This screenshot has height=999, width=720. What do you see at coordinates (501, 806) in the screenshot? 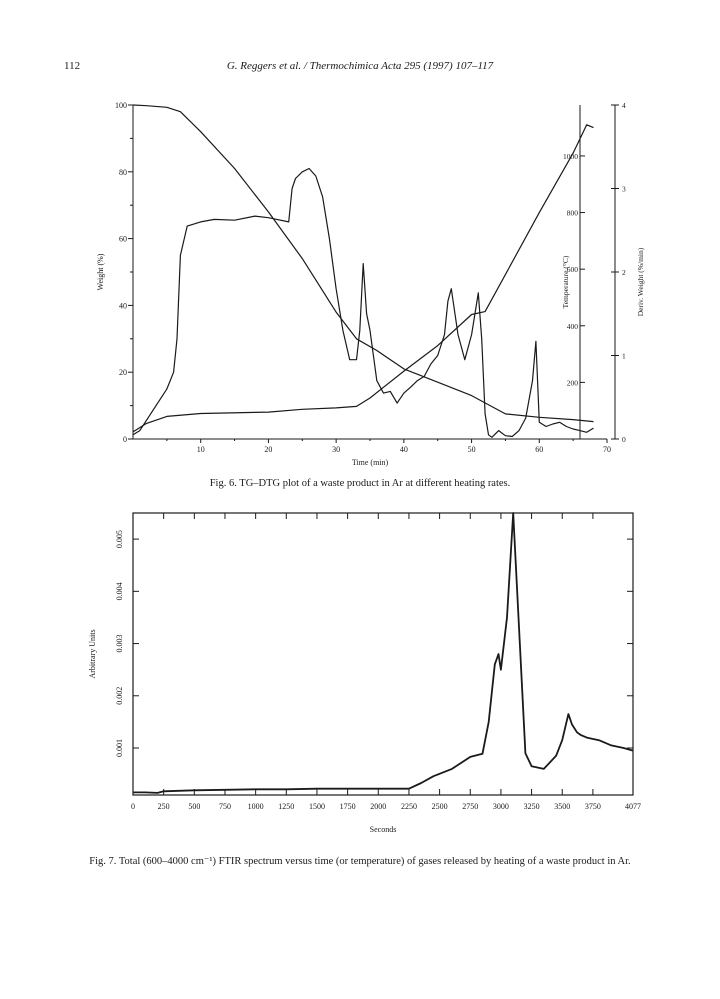
I see `fig7-x-tick-label: 3000` at bounding box center [501, 806].